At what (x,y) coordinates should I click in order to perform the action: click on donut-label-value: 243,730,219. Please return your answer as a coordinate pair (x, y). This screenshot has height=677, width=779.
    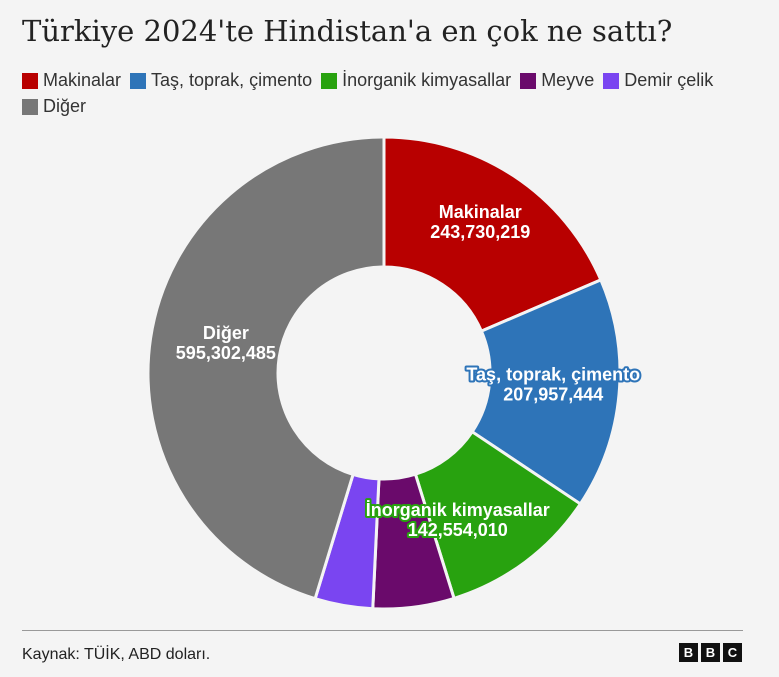
    Looking at the image, I should click on (480, 232).